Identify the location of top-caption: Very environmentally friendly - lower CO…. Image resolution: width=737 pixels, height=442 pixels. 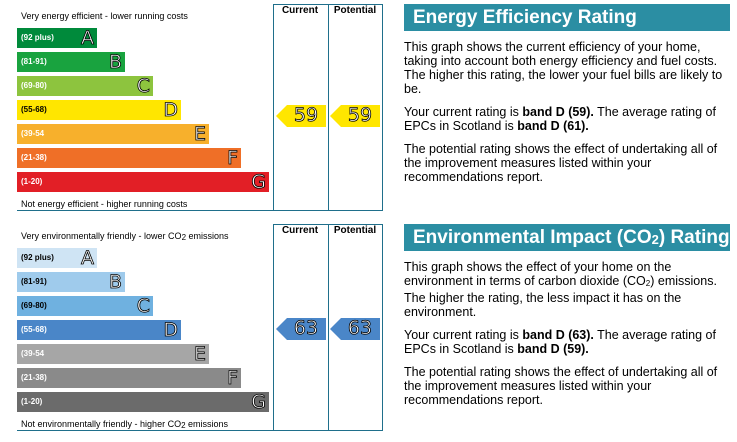
(125, 236).